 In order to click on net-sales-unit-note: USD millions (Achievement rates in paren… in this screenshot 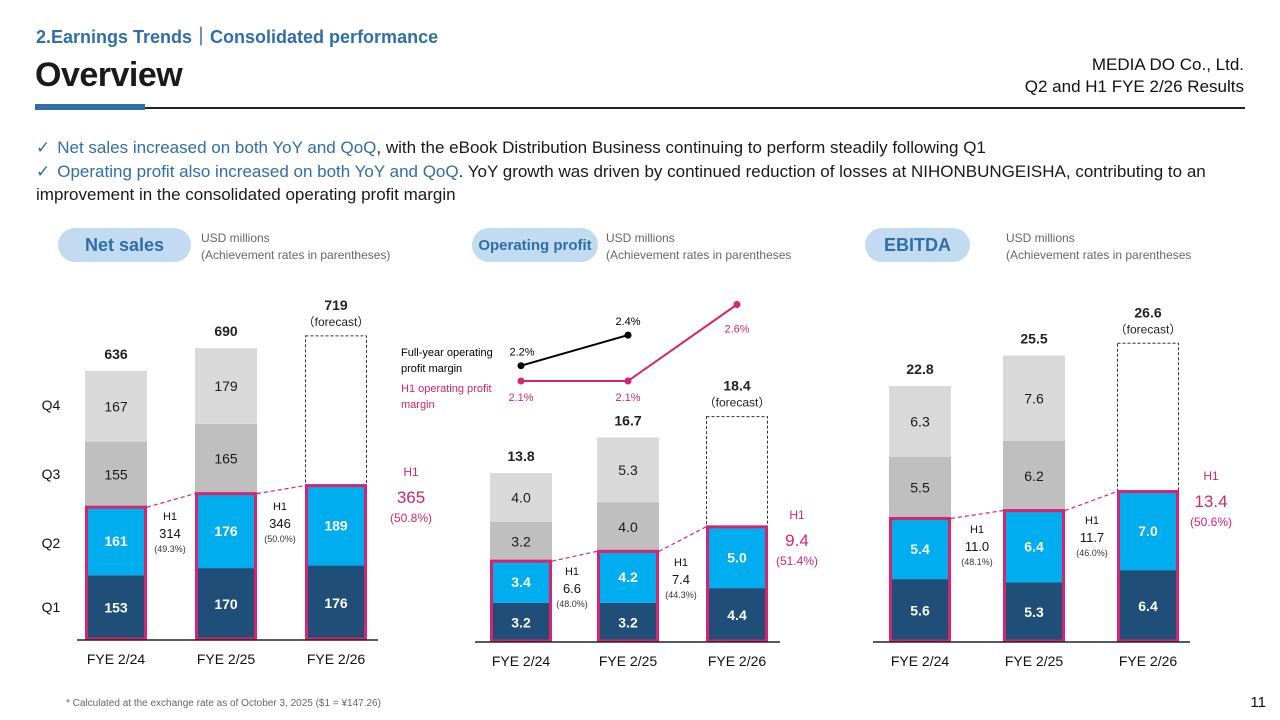, I will do `click(295, 247)`.